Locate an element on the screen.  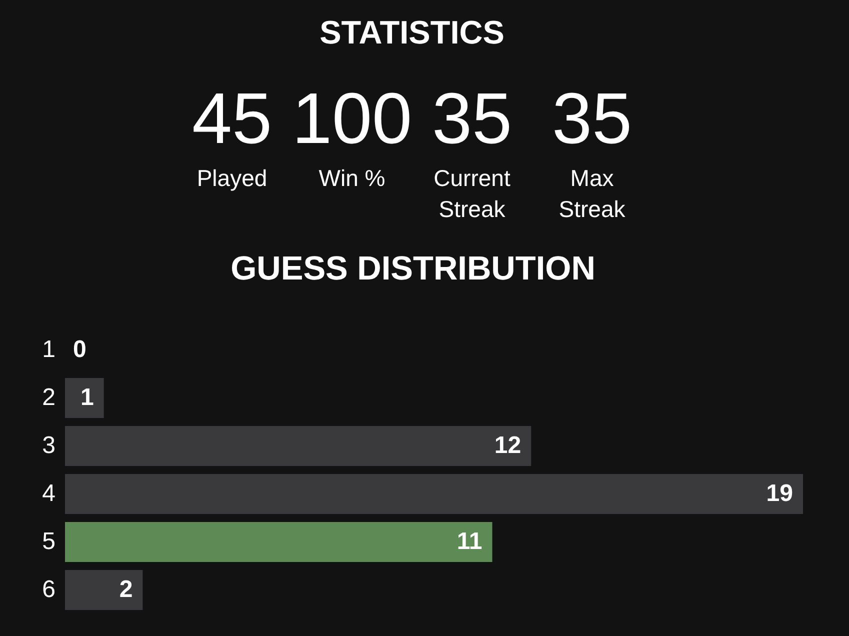
y-tick-label: 3 is located at coordinates (49, 445).